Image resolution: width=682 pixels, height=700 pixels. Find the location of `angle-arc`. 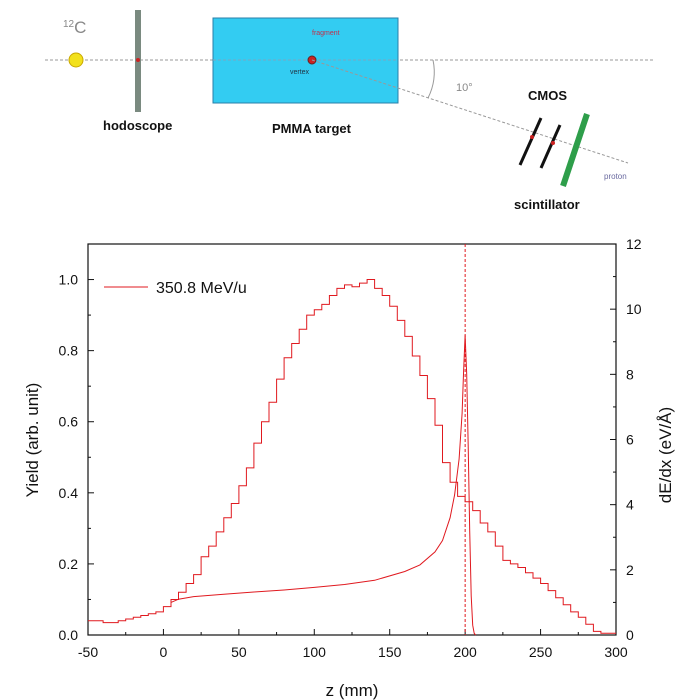

angle-arc is located at coordinates (431, 79).